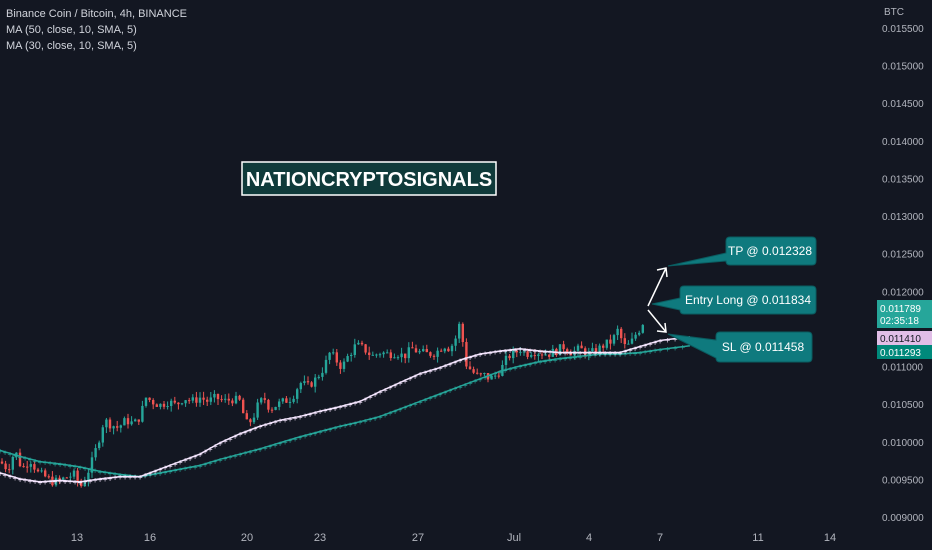  Describe the element at coordinates (740, 347) in the screenshot. I see `sl-callout: SL @ 0.011458` at that location.